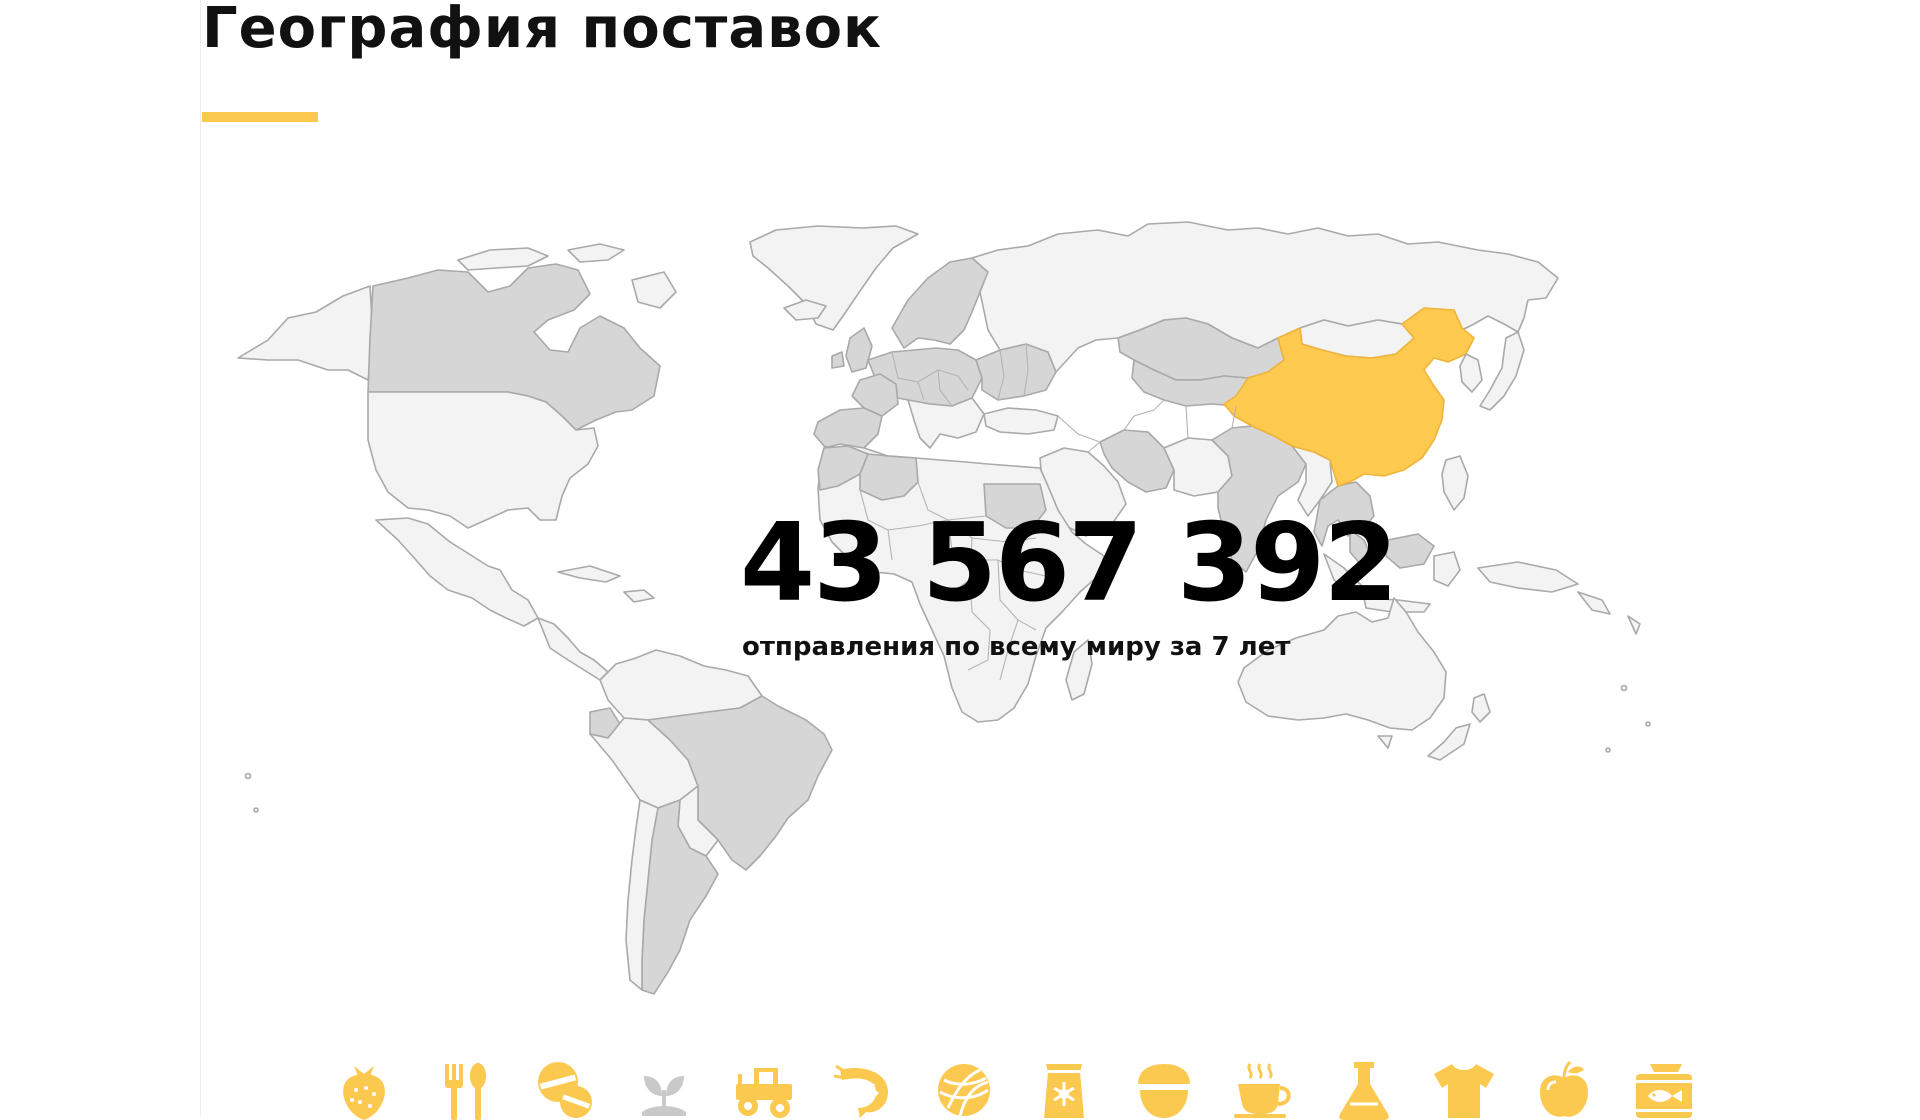  What do you see at coordinates (1015, 506) in the screenshot?
I see `country-egypt` at bounding box center [1015, 506].